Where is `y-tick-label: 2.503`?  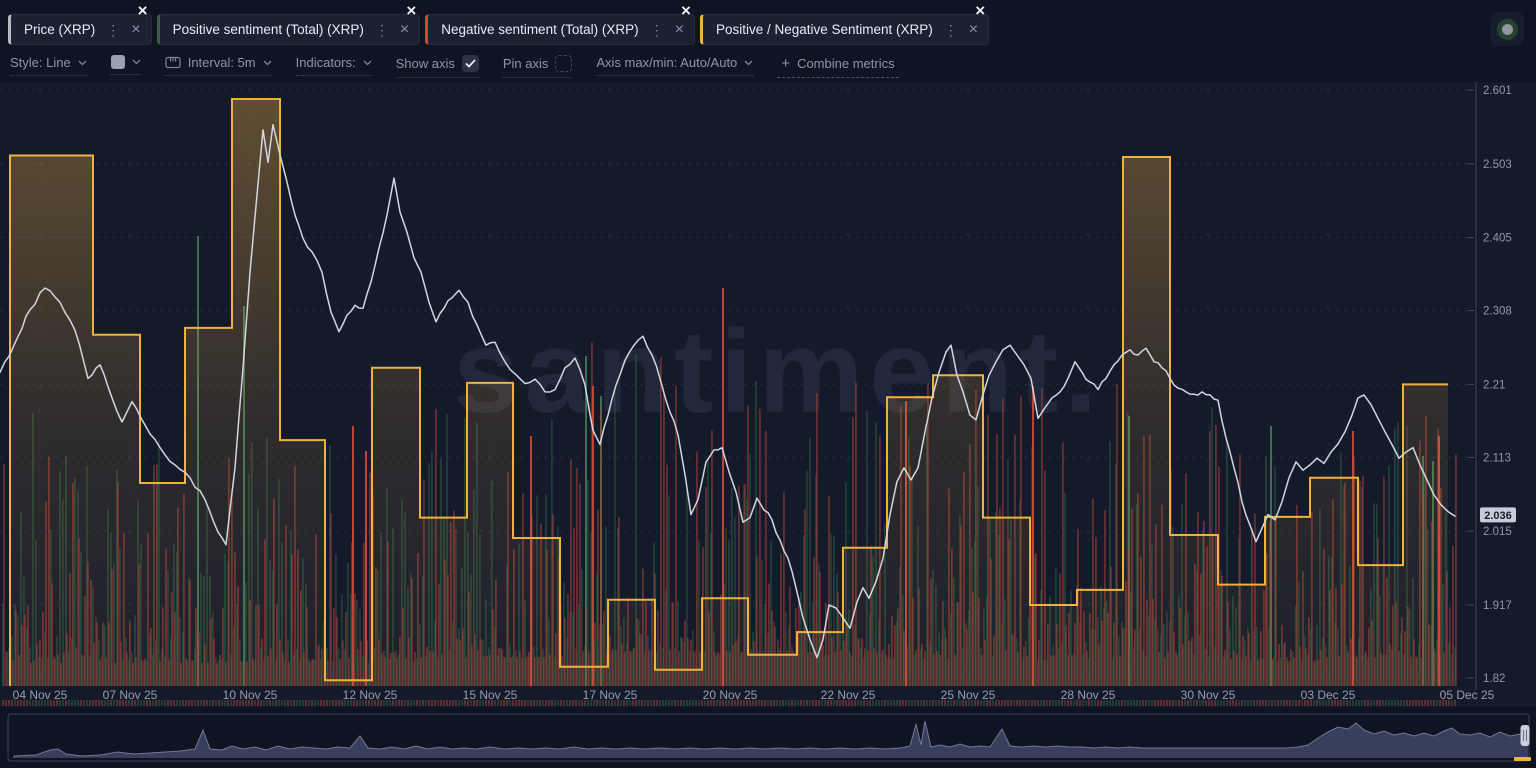 y-tick-label: 2.503 is located at coordinates (1497, 165).